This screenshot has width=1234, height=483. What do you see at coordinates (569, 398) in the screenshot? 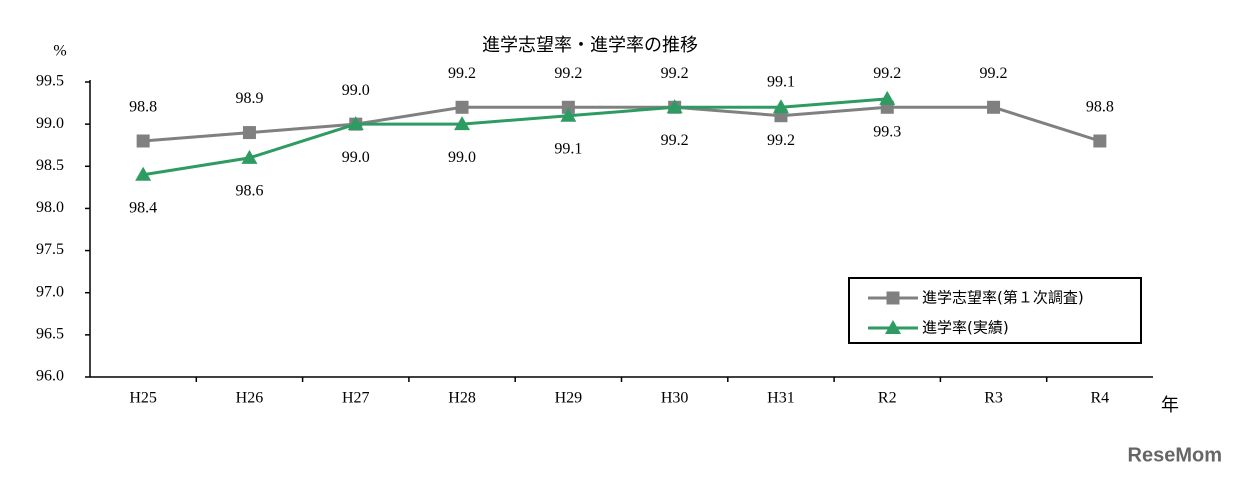
I see `x-tick-label: H29` at bounding box center [569, 398].